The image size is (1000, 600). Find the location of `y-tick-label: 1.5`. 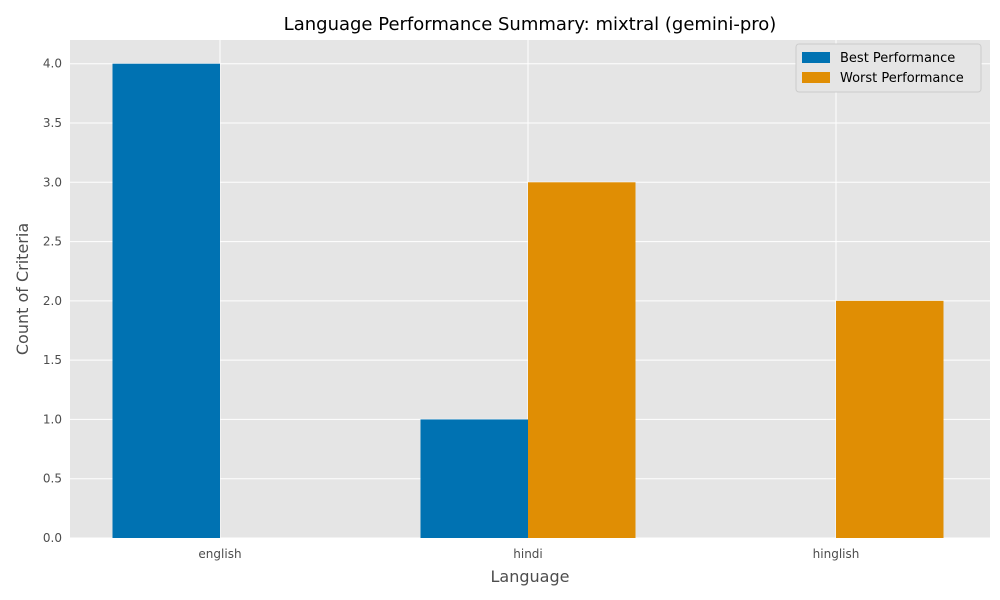

y-tick-label: 1.5 is located at coordinates (52, 360).